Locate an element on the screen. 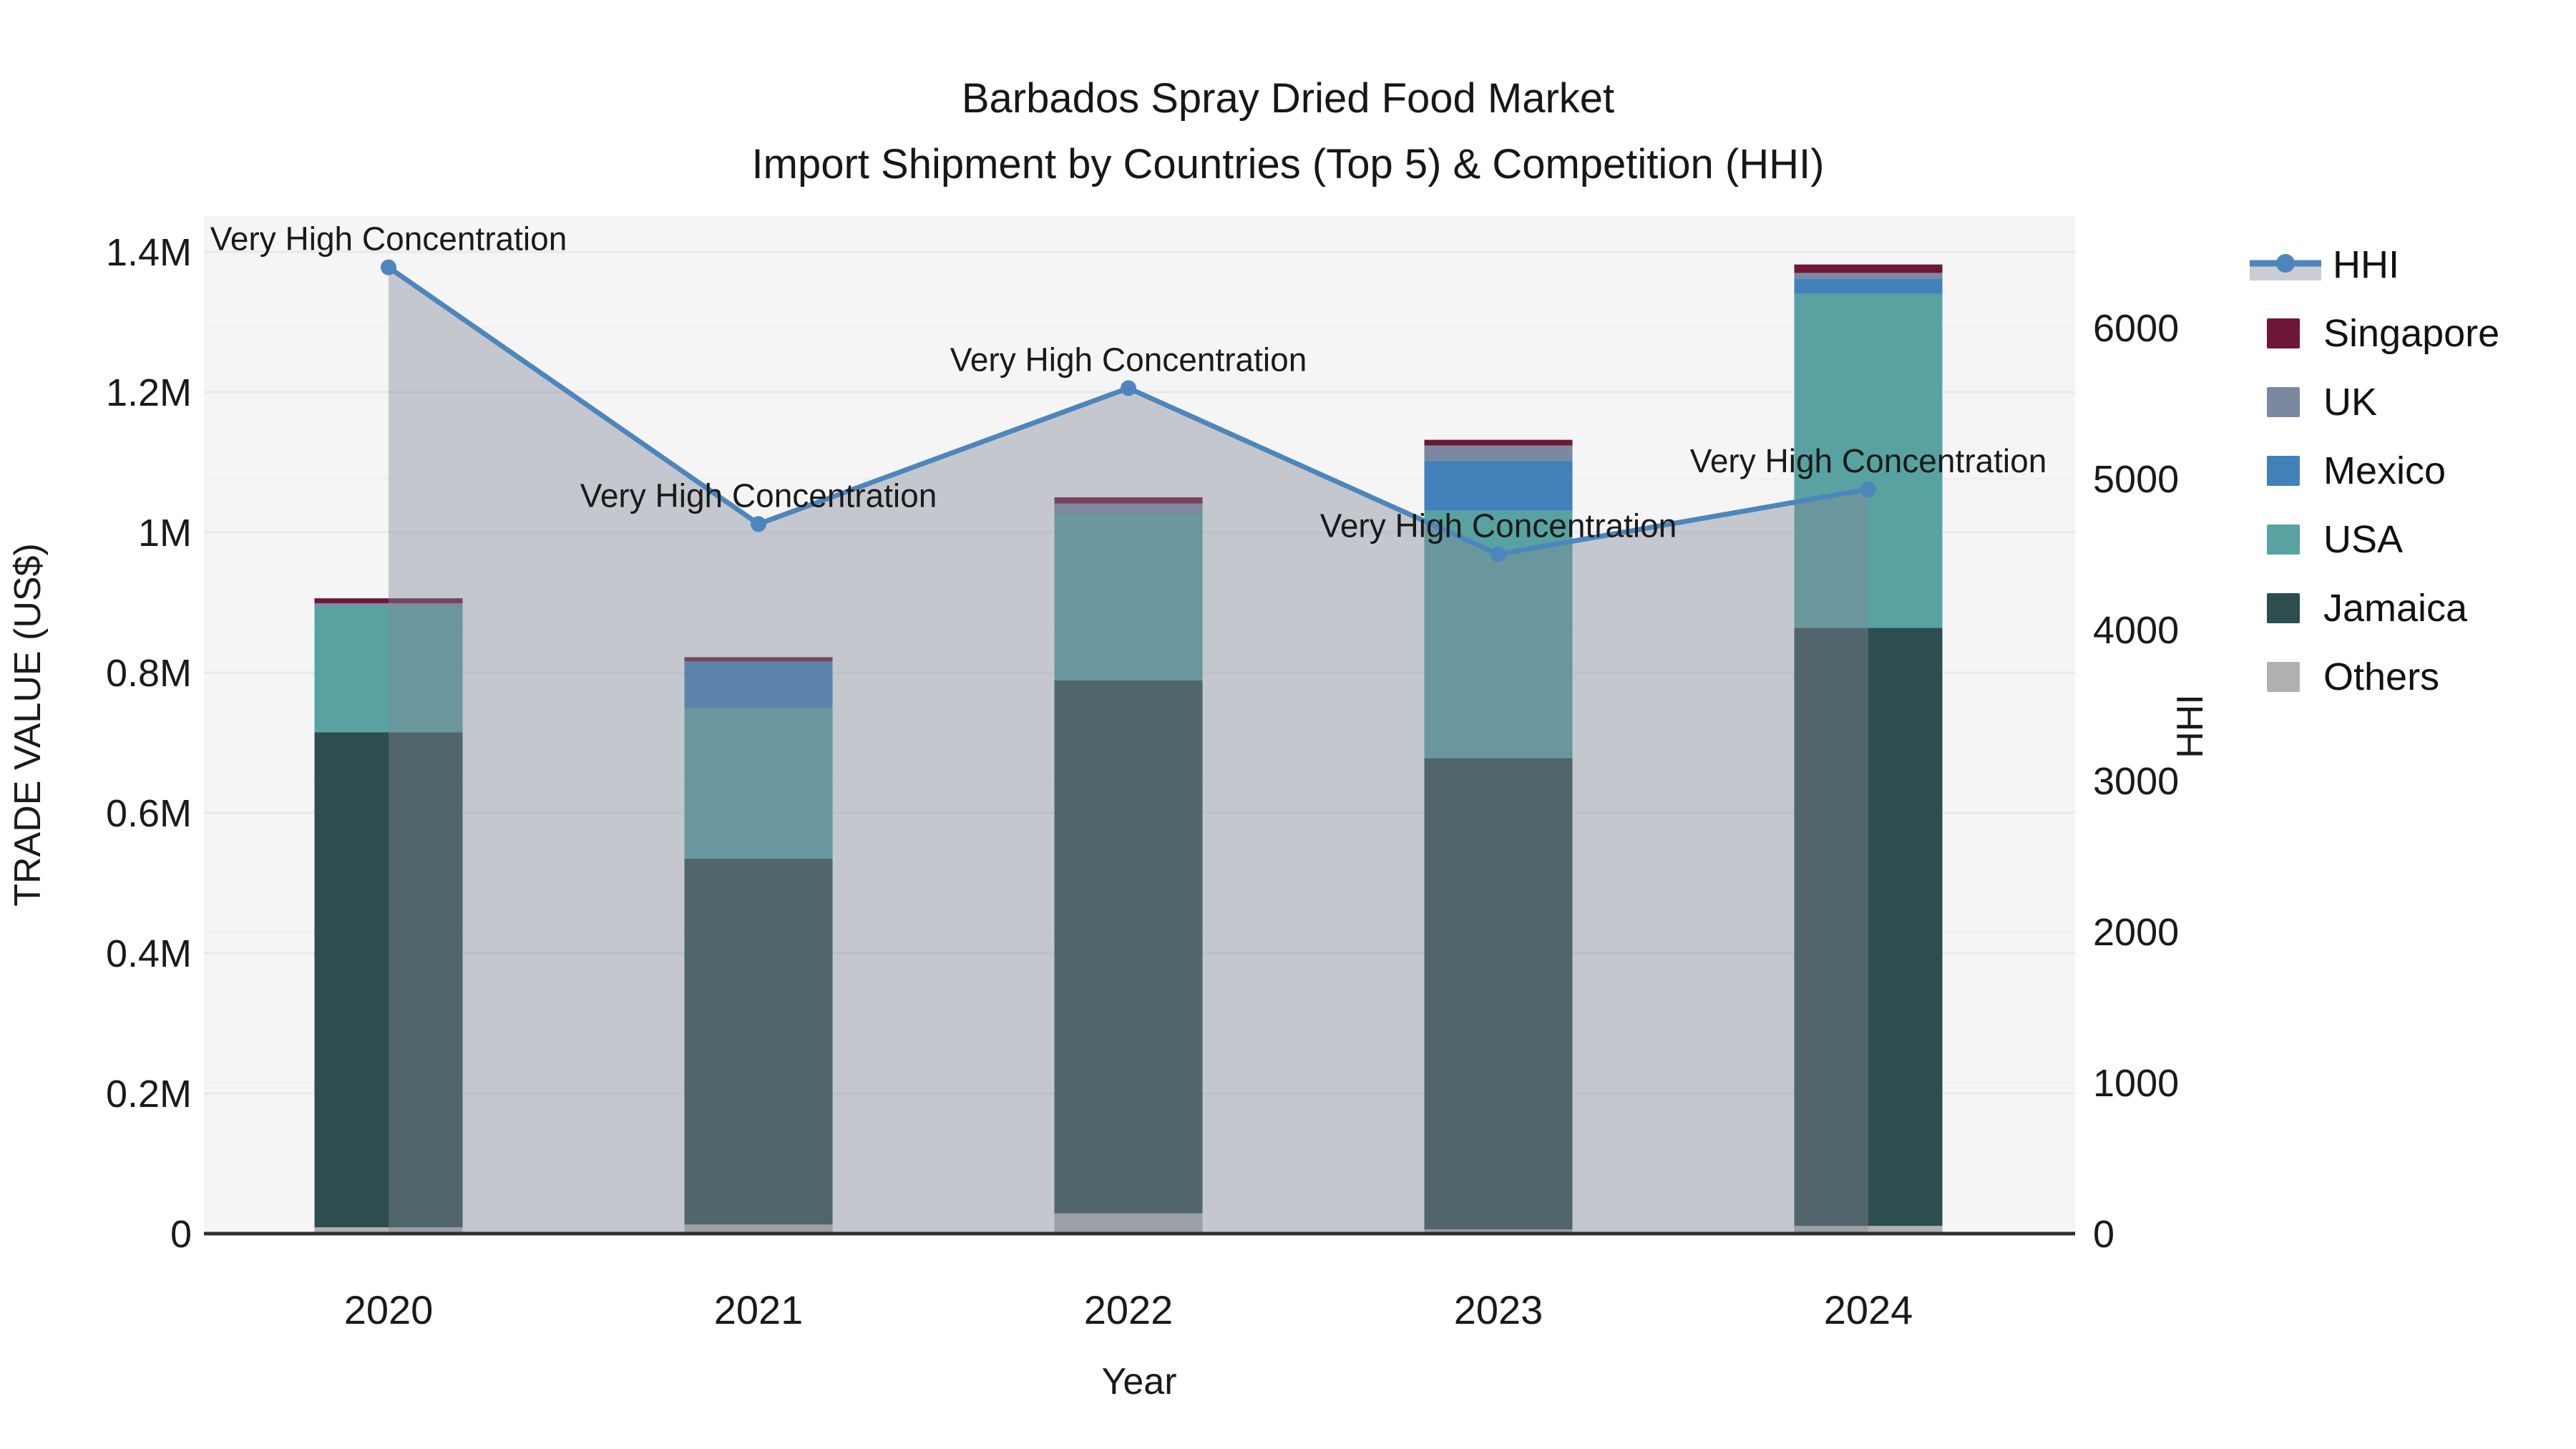 The width and height of the screenshot is (2576, 1449). legend-item-mexico: Mexico is located at coordinates (2411, 470).